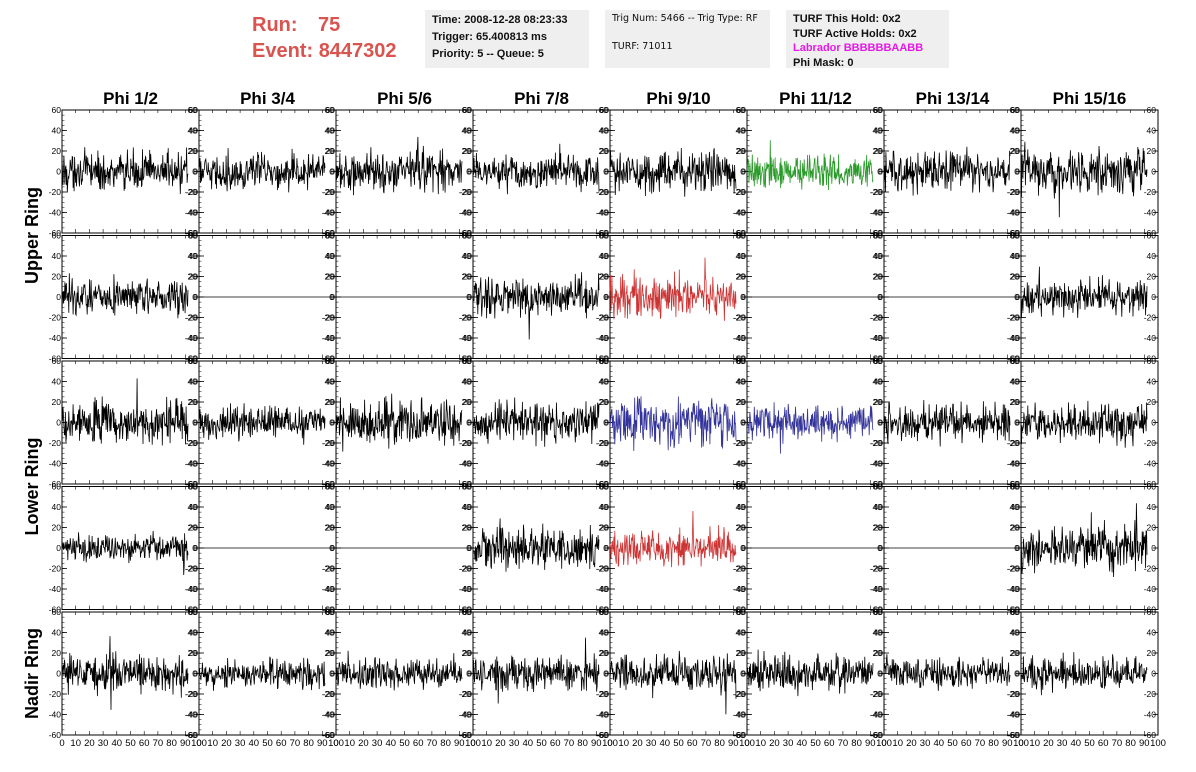 The image size is (1196, 772). What do you see at coordinates (569, 743) in the screenshot?
I see `x-tick-label: 70` at bounding box center [569, 743].